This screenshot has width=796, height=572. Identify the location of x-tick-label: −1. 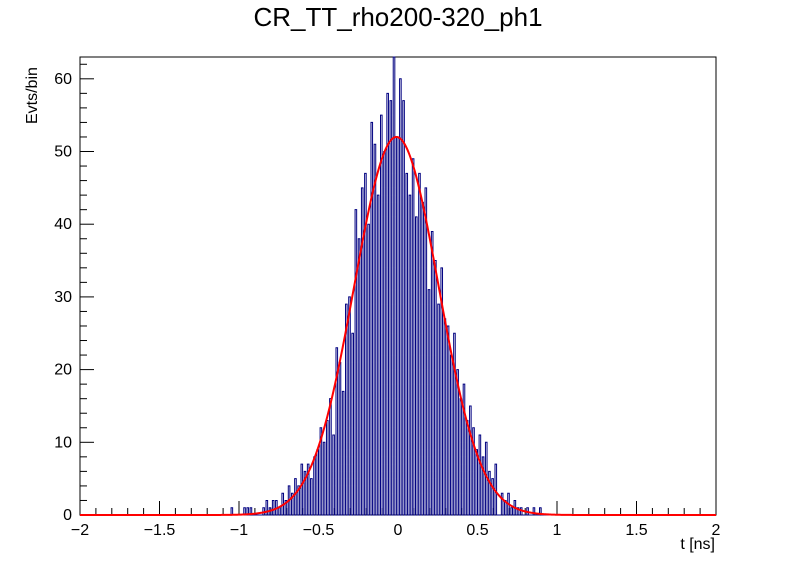
(239, 530).